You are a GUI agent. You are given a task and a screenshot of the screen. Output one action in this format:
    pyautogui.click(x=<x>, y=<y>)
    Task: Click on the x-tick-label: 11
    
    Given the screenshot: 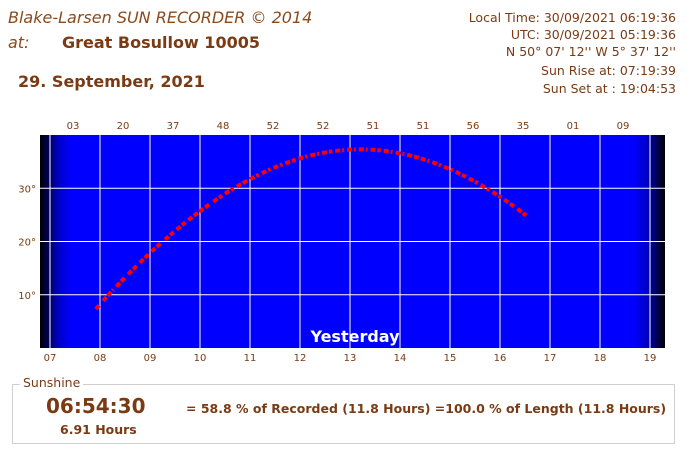 What is the action you would take?
    pyautogui.click(x=250, y=358)
    